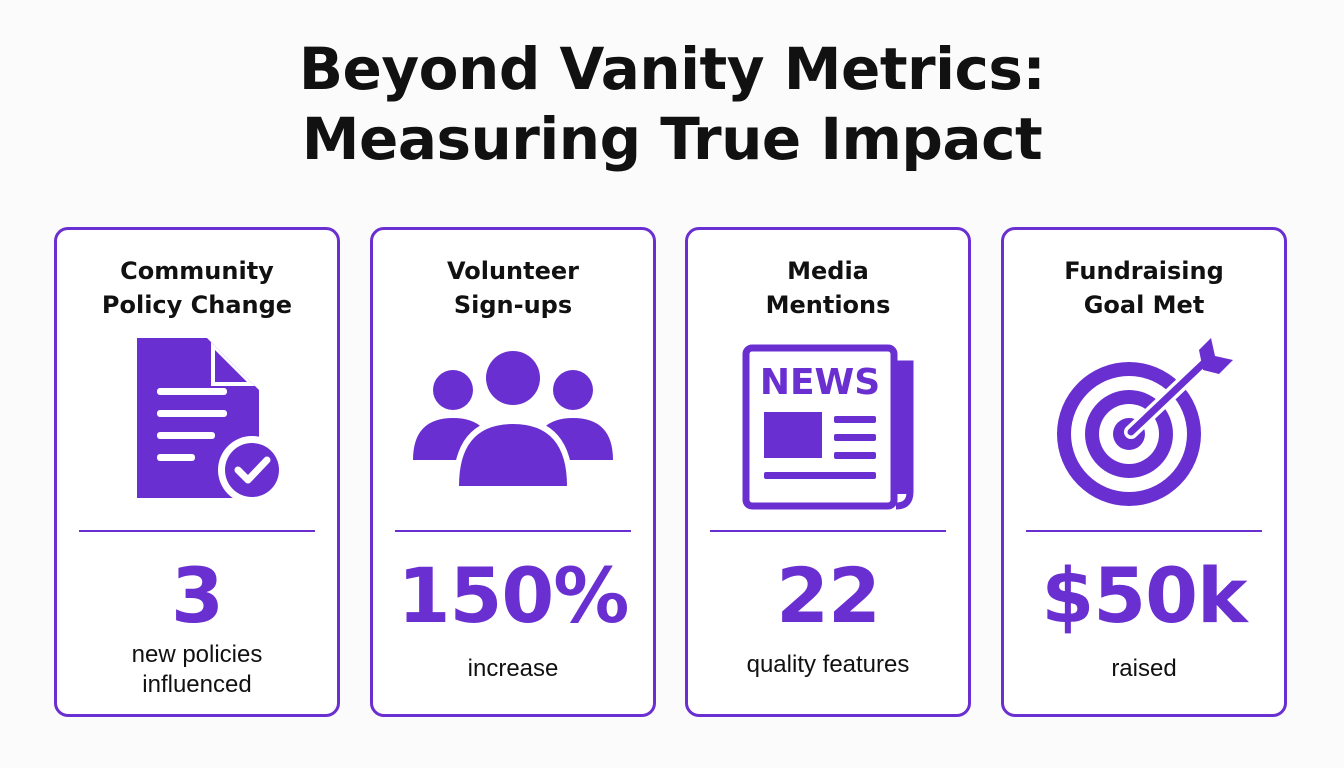 This screenshot has width=1344, height=768. What do you see at coordinates (197, 684) in the screenshot?
I see `metric-description-line-2: influenced` at bounding box center [197, 684].